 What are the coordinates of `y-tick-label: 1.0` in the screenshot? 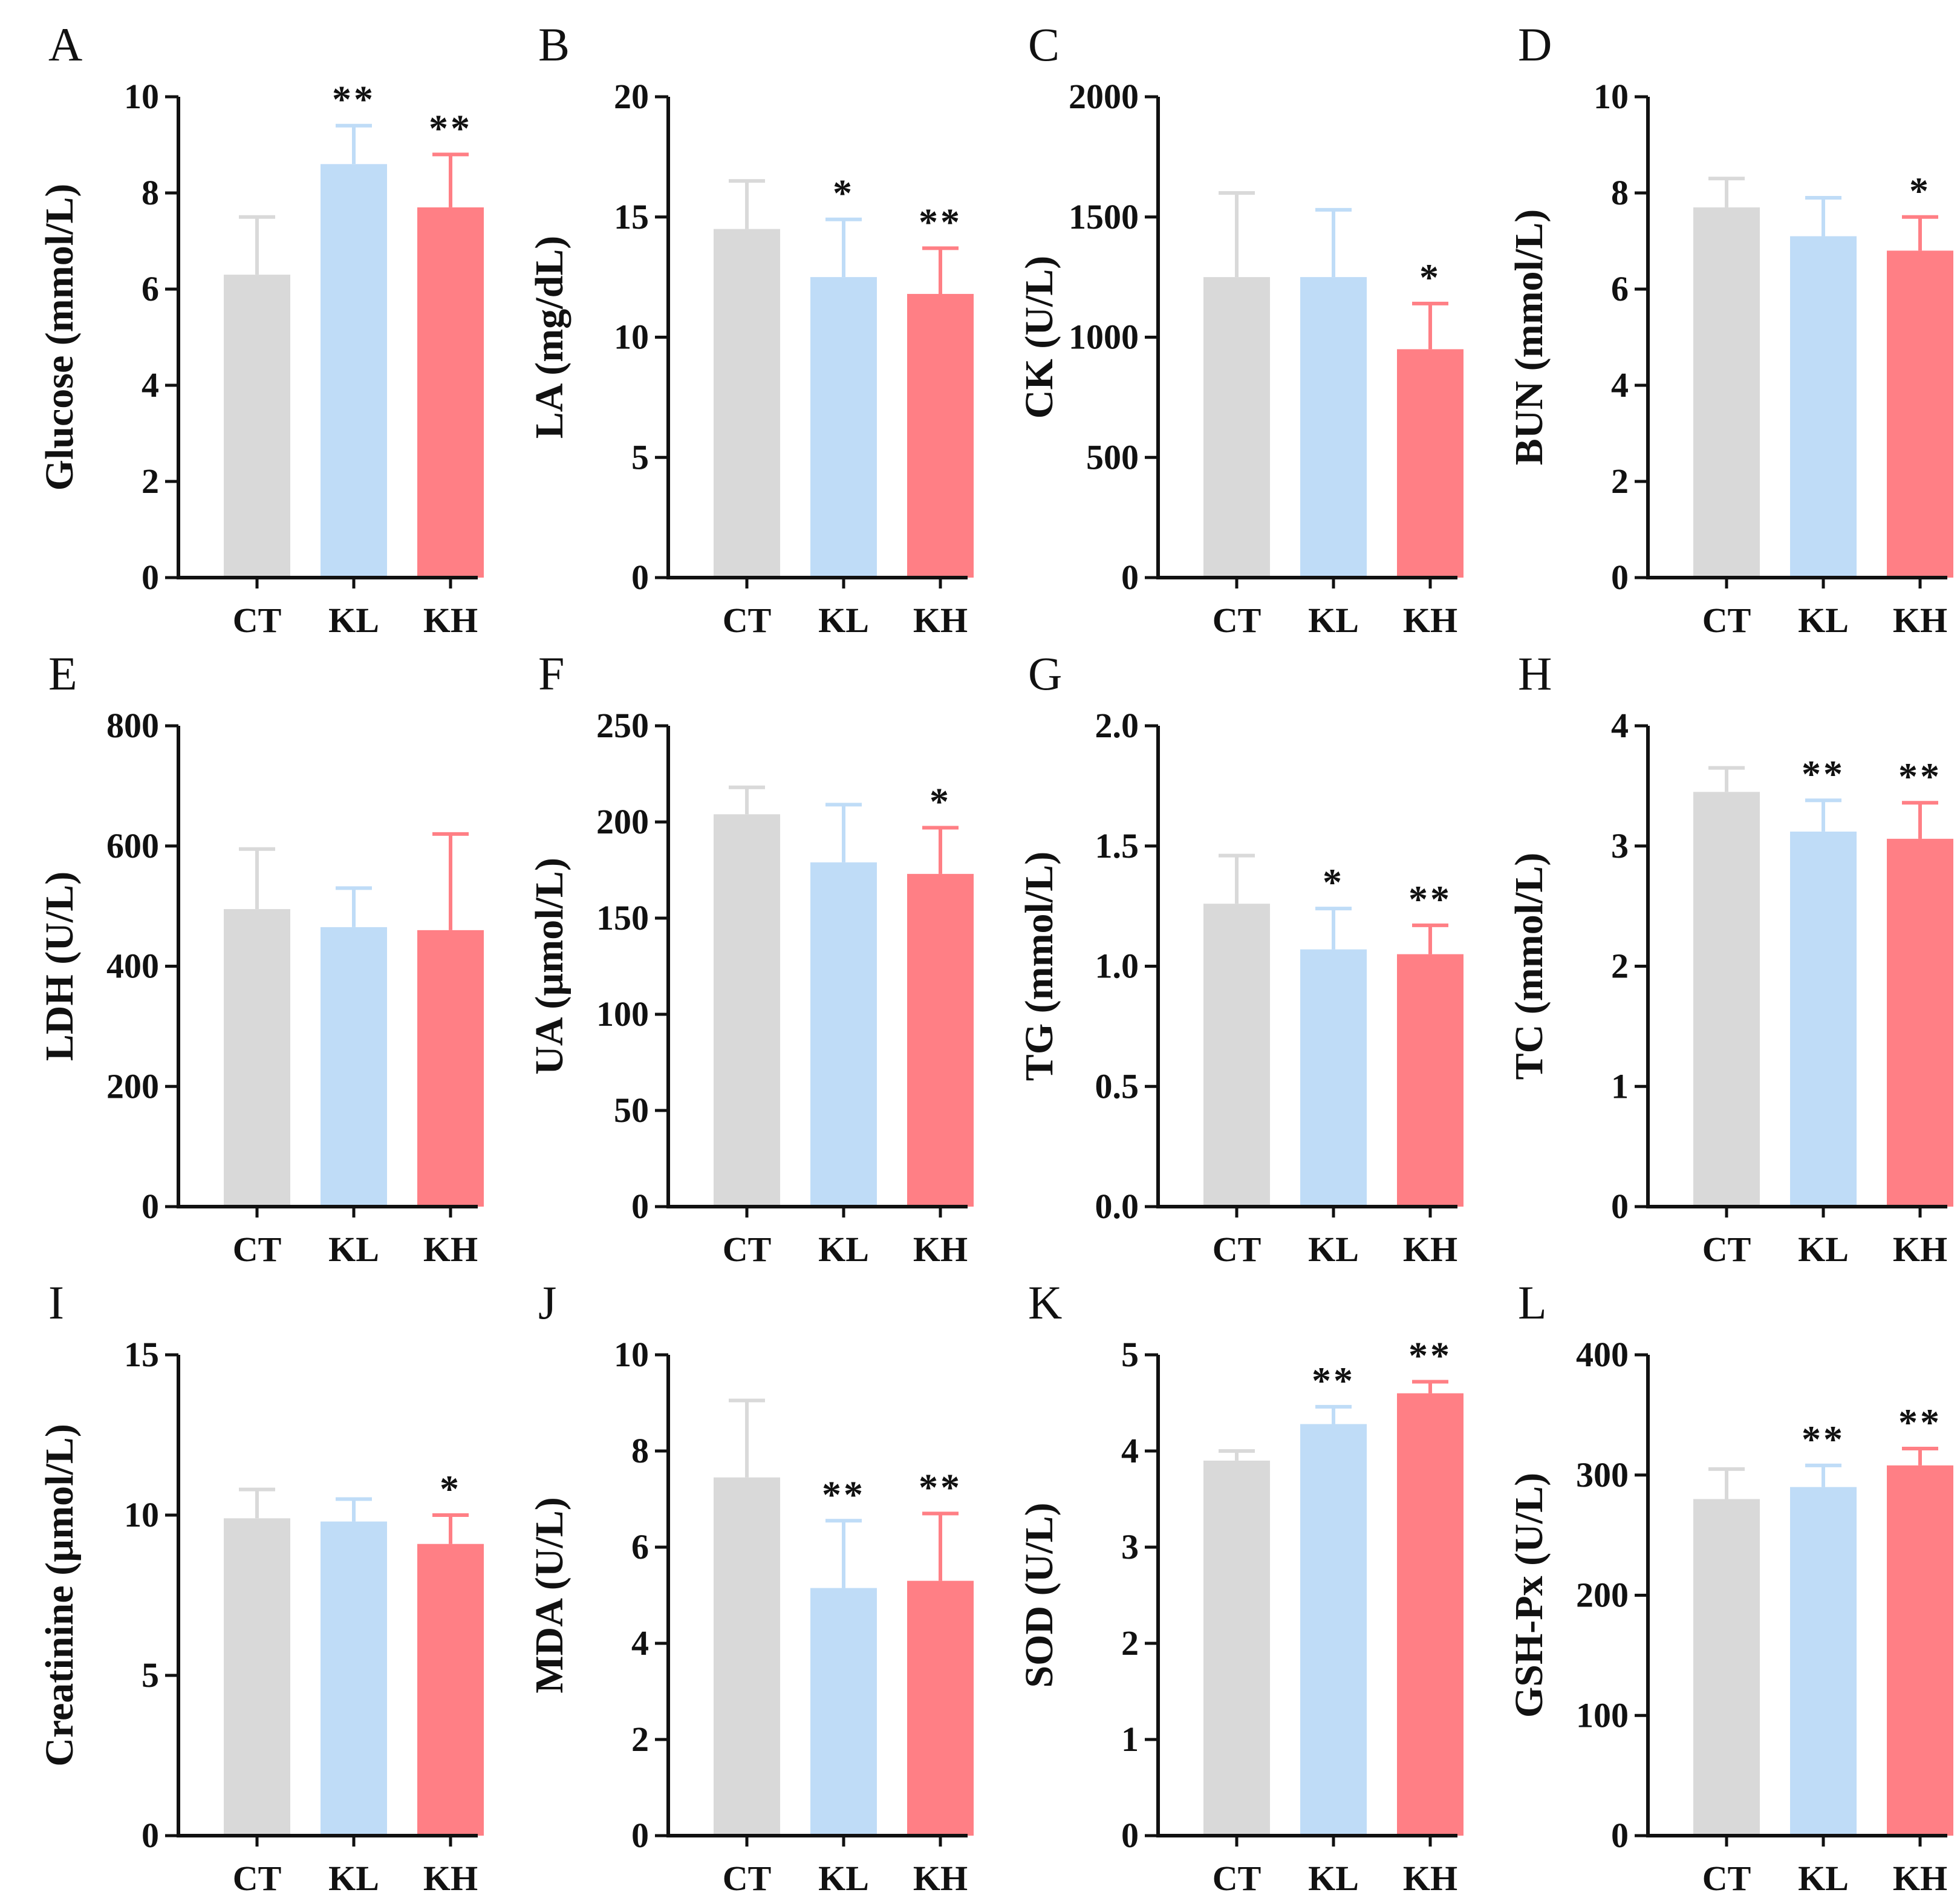 It's located at (1117, 966).